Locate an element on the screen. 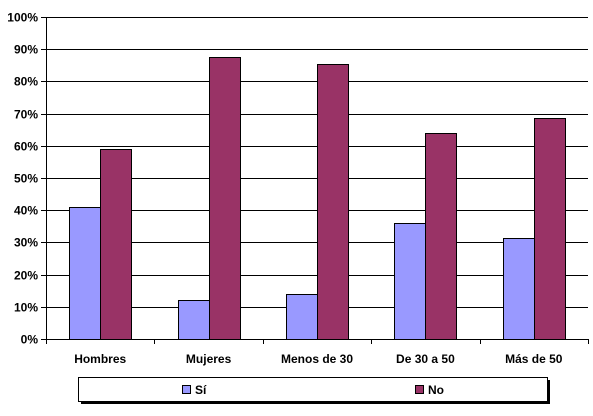 The image size is (593, 416). y-tick-label: 20% is located at coordinates (26, 276).